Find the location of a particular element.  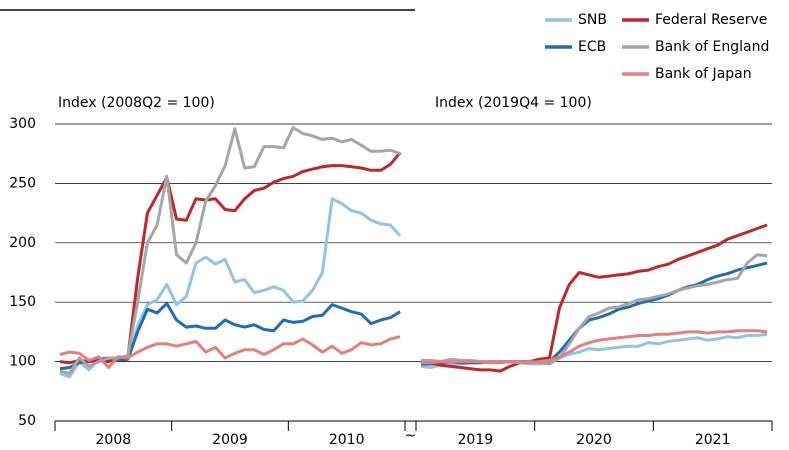

x-tick-label: 2009 is located at coordinates (230, 440).